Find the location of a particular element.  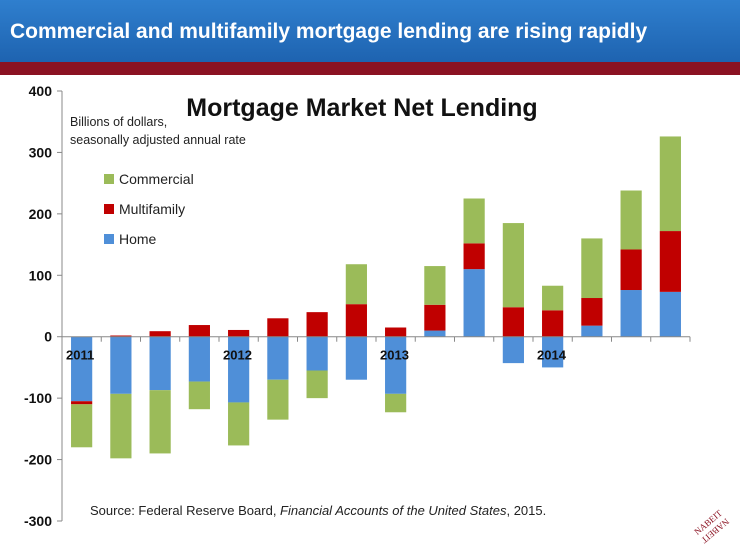

bar-multifamily-2013-q3 is located at coordinates (474, 256).